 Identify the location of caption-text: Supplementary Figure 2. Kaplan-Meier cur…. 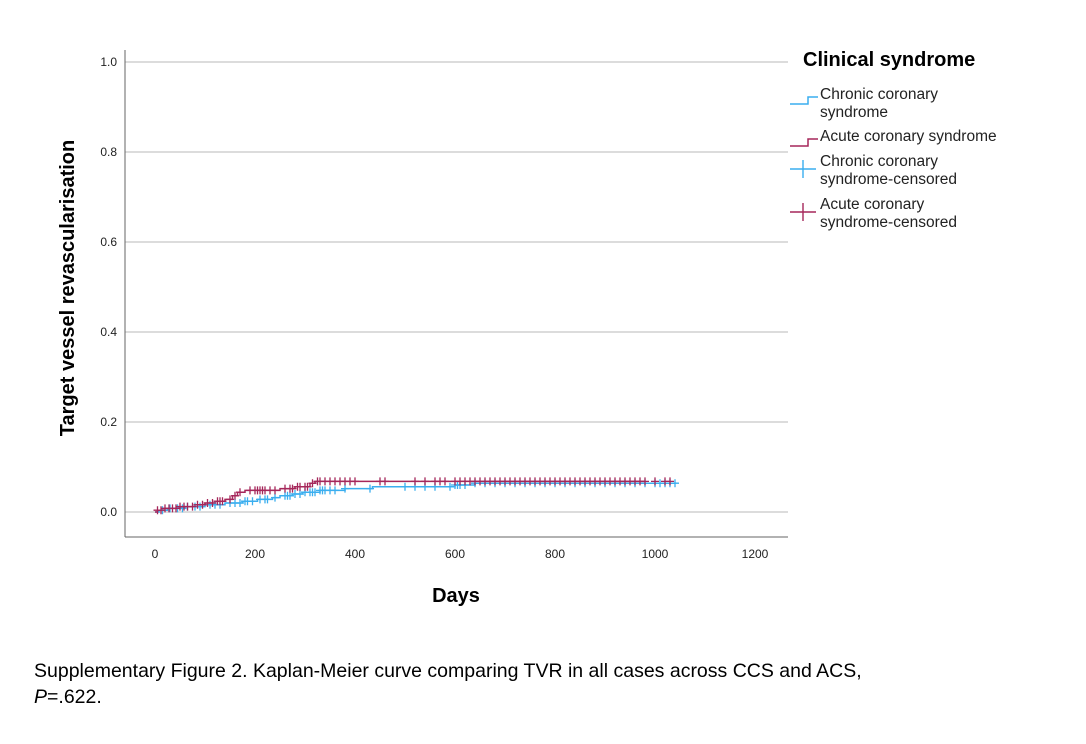
(448, 671).